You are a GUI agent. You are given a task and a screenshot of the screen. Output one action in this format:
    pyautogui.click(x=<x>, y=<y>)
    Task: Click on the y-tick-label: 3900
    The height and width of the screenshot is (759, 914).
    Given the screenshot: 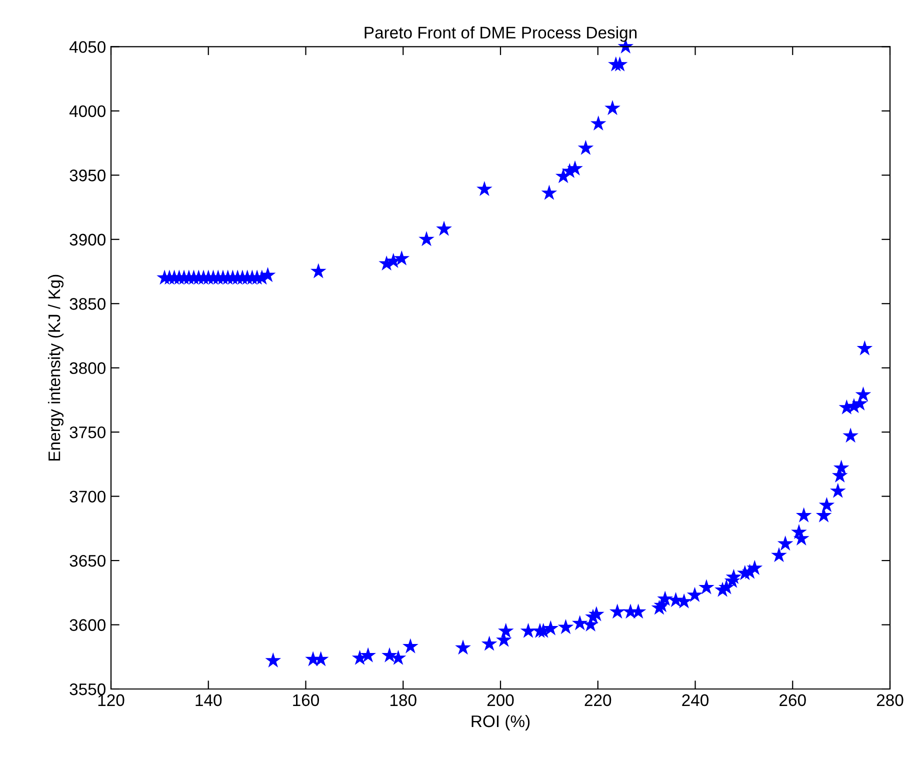 What is the action you would take?
    pyautogui.click(x=88, y=240)
    